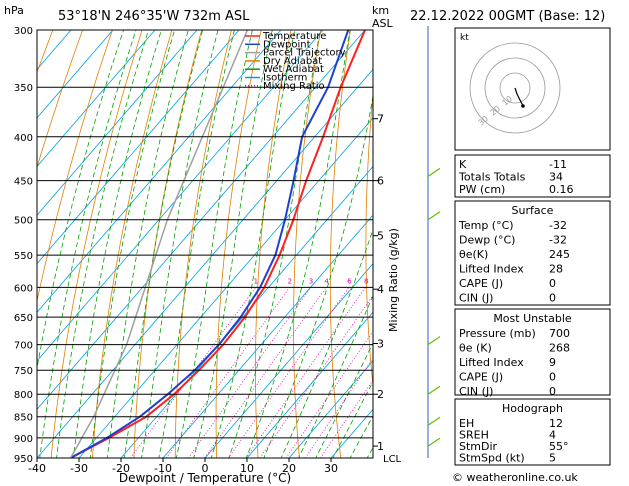 The image size is (629, 486). What do you see at coordinates (523, 106) in the screenshot?
I see `hodograph-storm-motion` at bounding box center [523, 106].